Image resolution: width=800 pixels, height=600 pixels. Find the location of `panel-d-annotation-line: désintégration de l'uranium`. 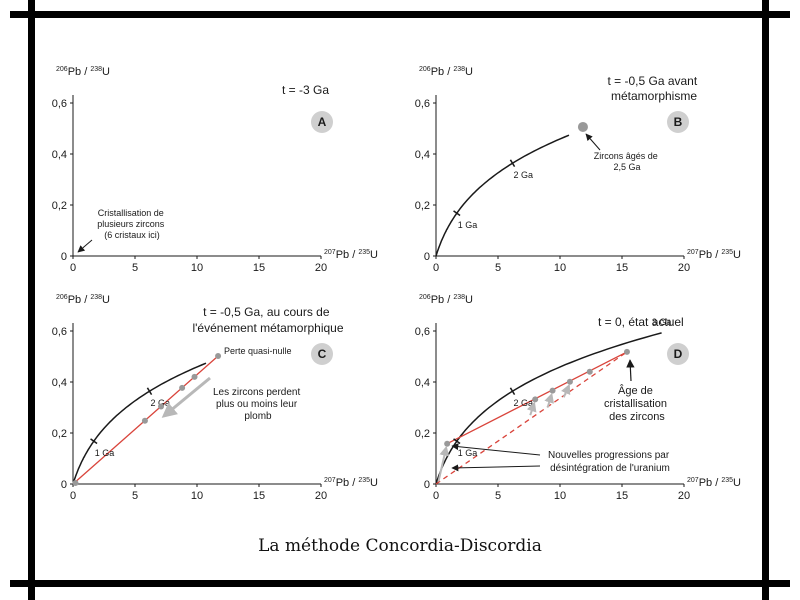

panel-d-annotation-line: désintégration de l'uranium is located at coordinates (610, 468).